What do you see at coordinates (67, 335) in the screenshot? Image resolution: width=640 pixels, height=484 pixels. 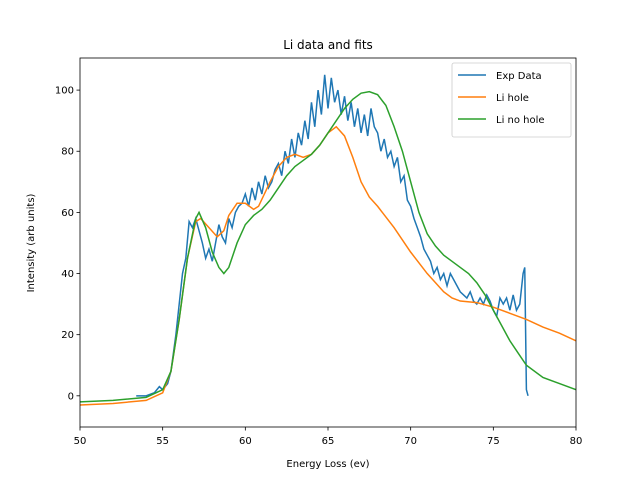 I see `y-tick-label: 20` at bounding box center [67, 335].